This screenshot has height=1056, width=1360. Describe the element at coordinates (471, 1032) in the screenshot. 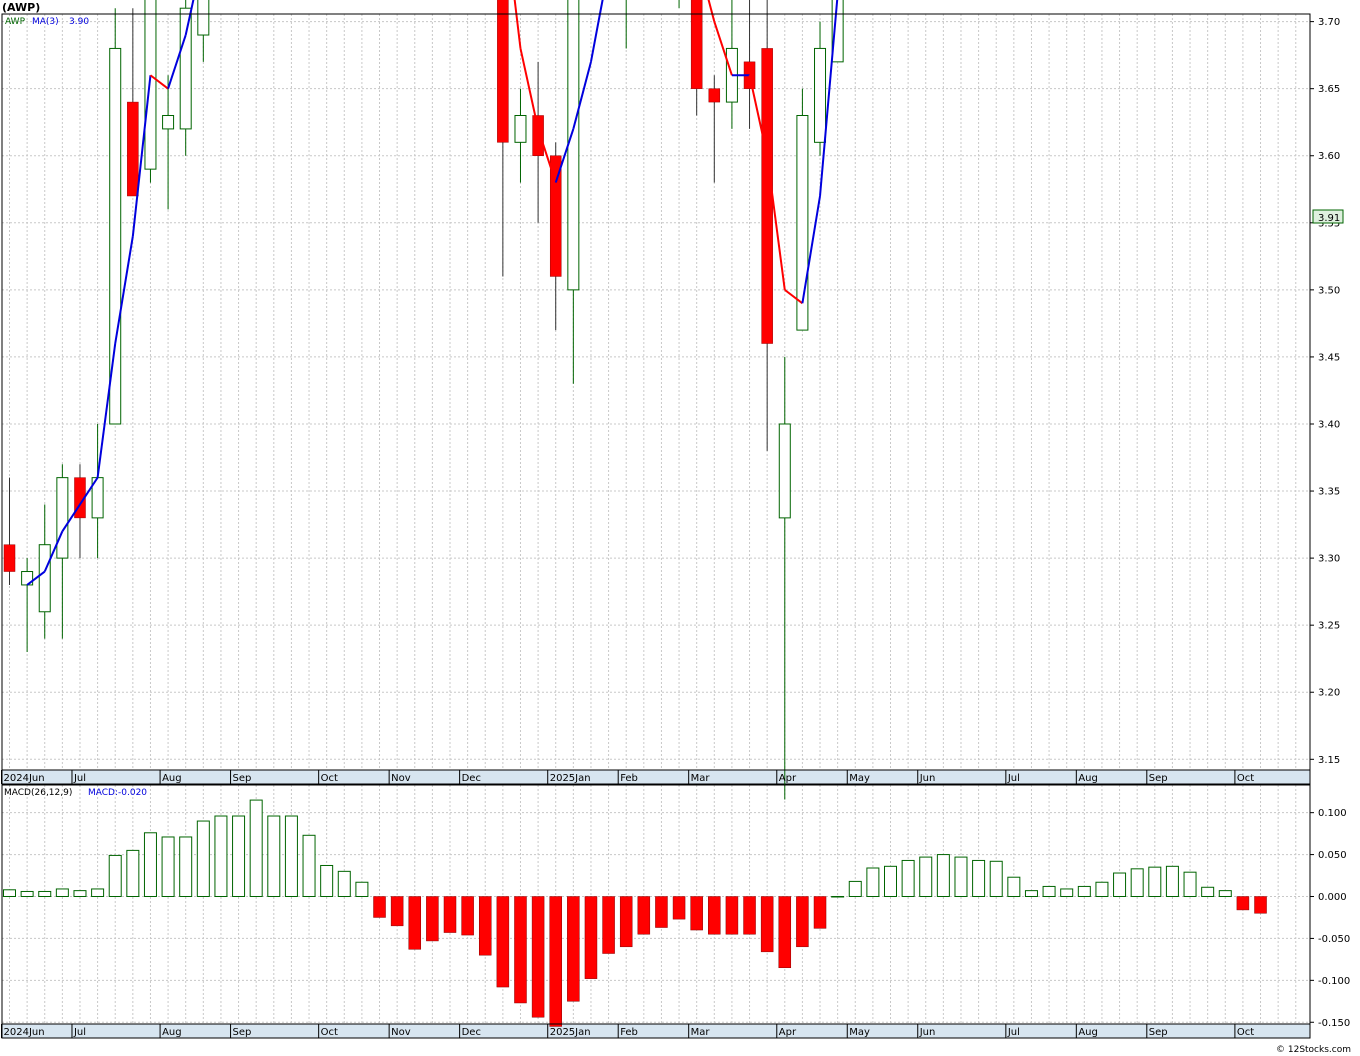

I see `month-label: Dec` at that location.